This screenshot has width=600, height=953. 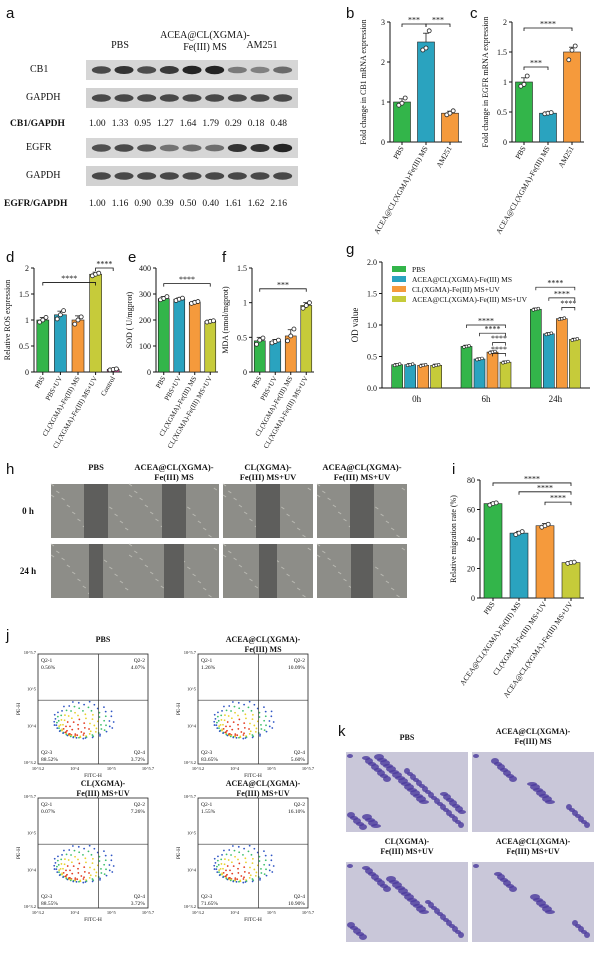 What do you see at coordinates (263, 649) in the screenshot?
I see `flow-title: Fe(III) MS` at bounding box center [263, 649].